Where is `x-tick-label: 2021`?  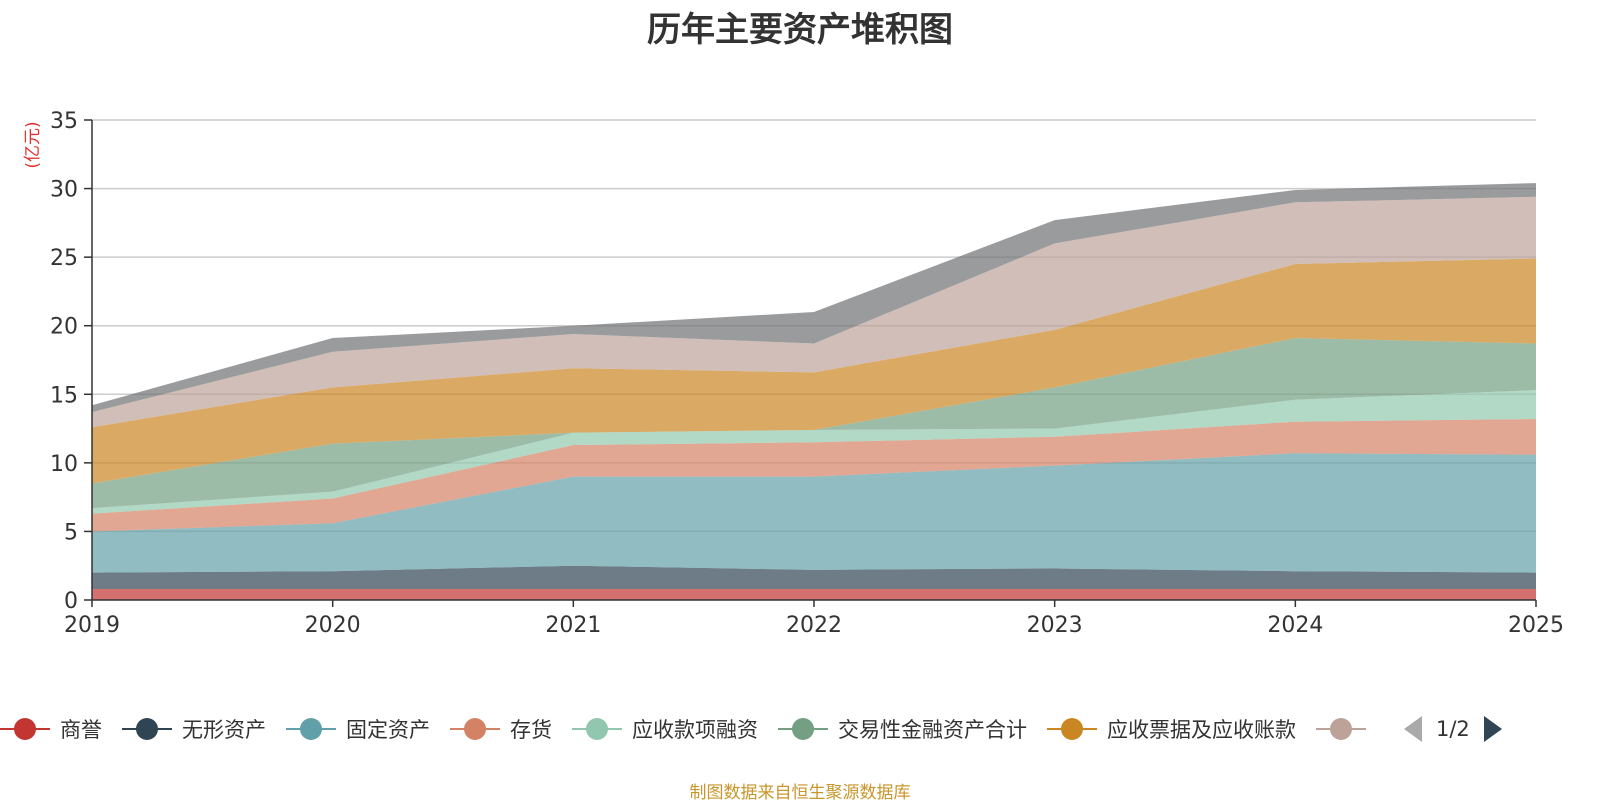
x-tick-label: 2021 is located at coordinates (573, 625).